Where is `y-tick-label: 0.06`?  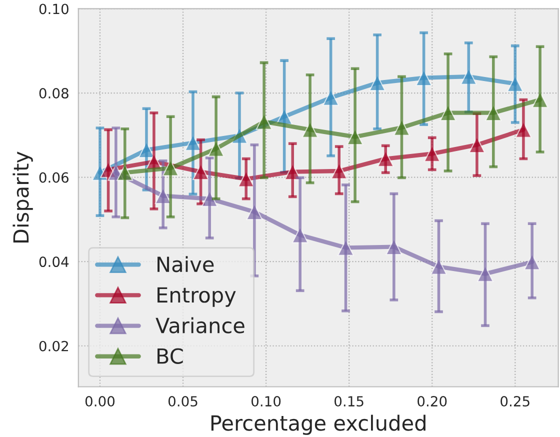
y-tick-label: 0.06 is located at coordinates (53, 177).